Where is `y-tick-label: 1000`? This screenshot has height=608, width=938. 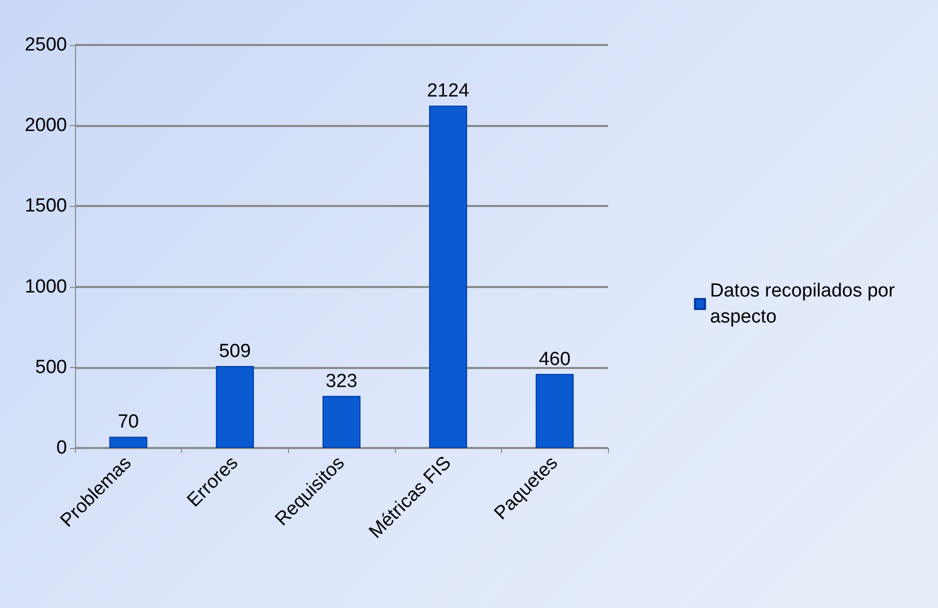
y-tick-label: 1000 is located at coordinates (45, 287).